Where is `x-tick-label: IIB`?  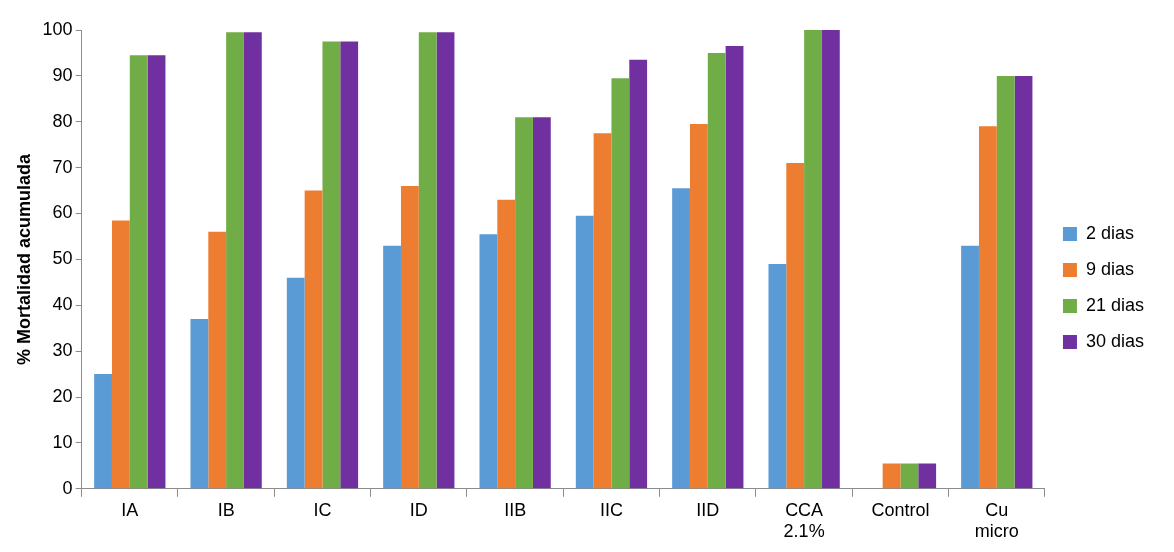
x-tick-label: IIB is located at coordinates (515, 509).